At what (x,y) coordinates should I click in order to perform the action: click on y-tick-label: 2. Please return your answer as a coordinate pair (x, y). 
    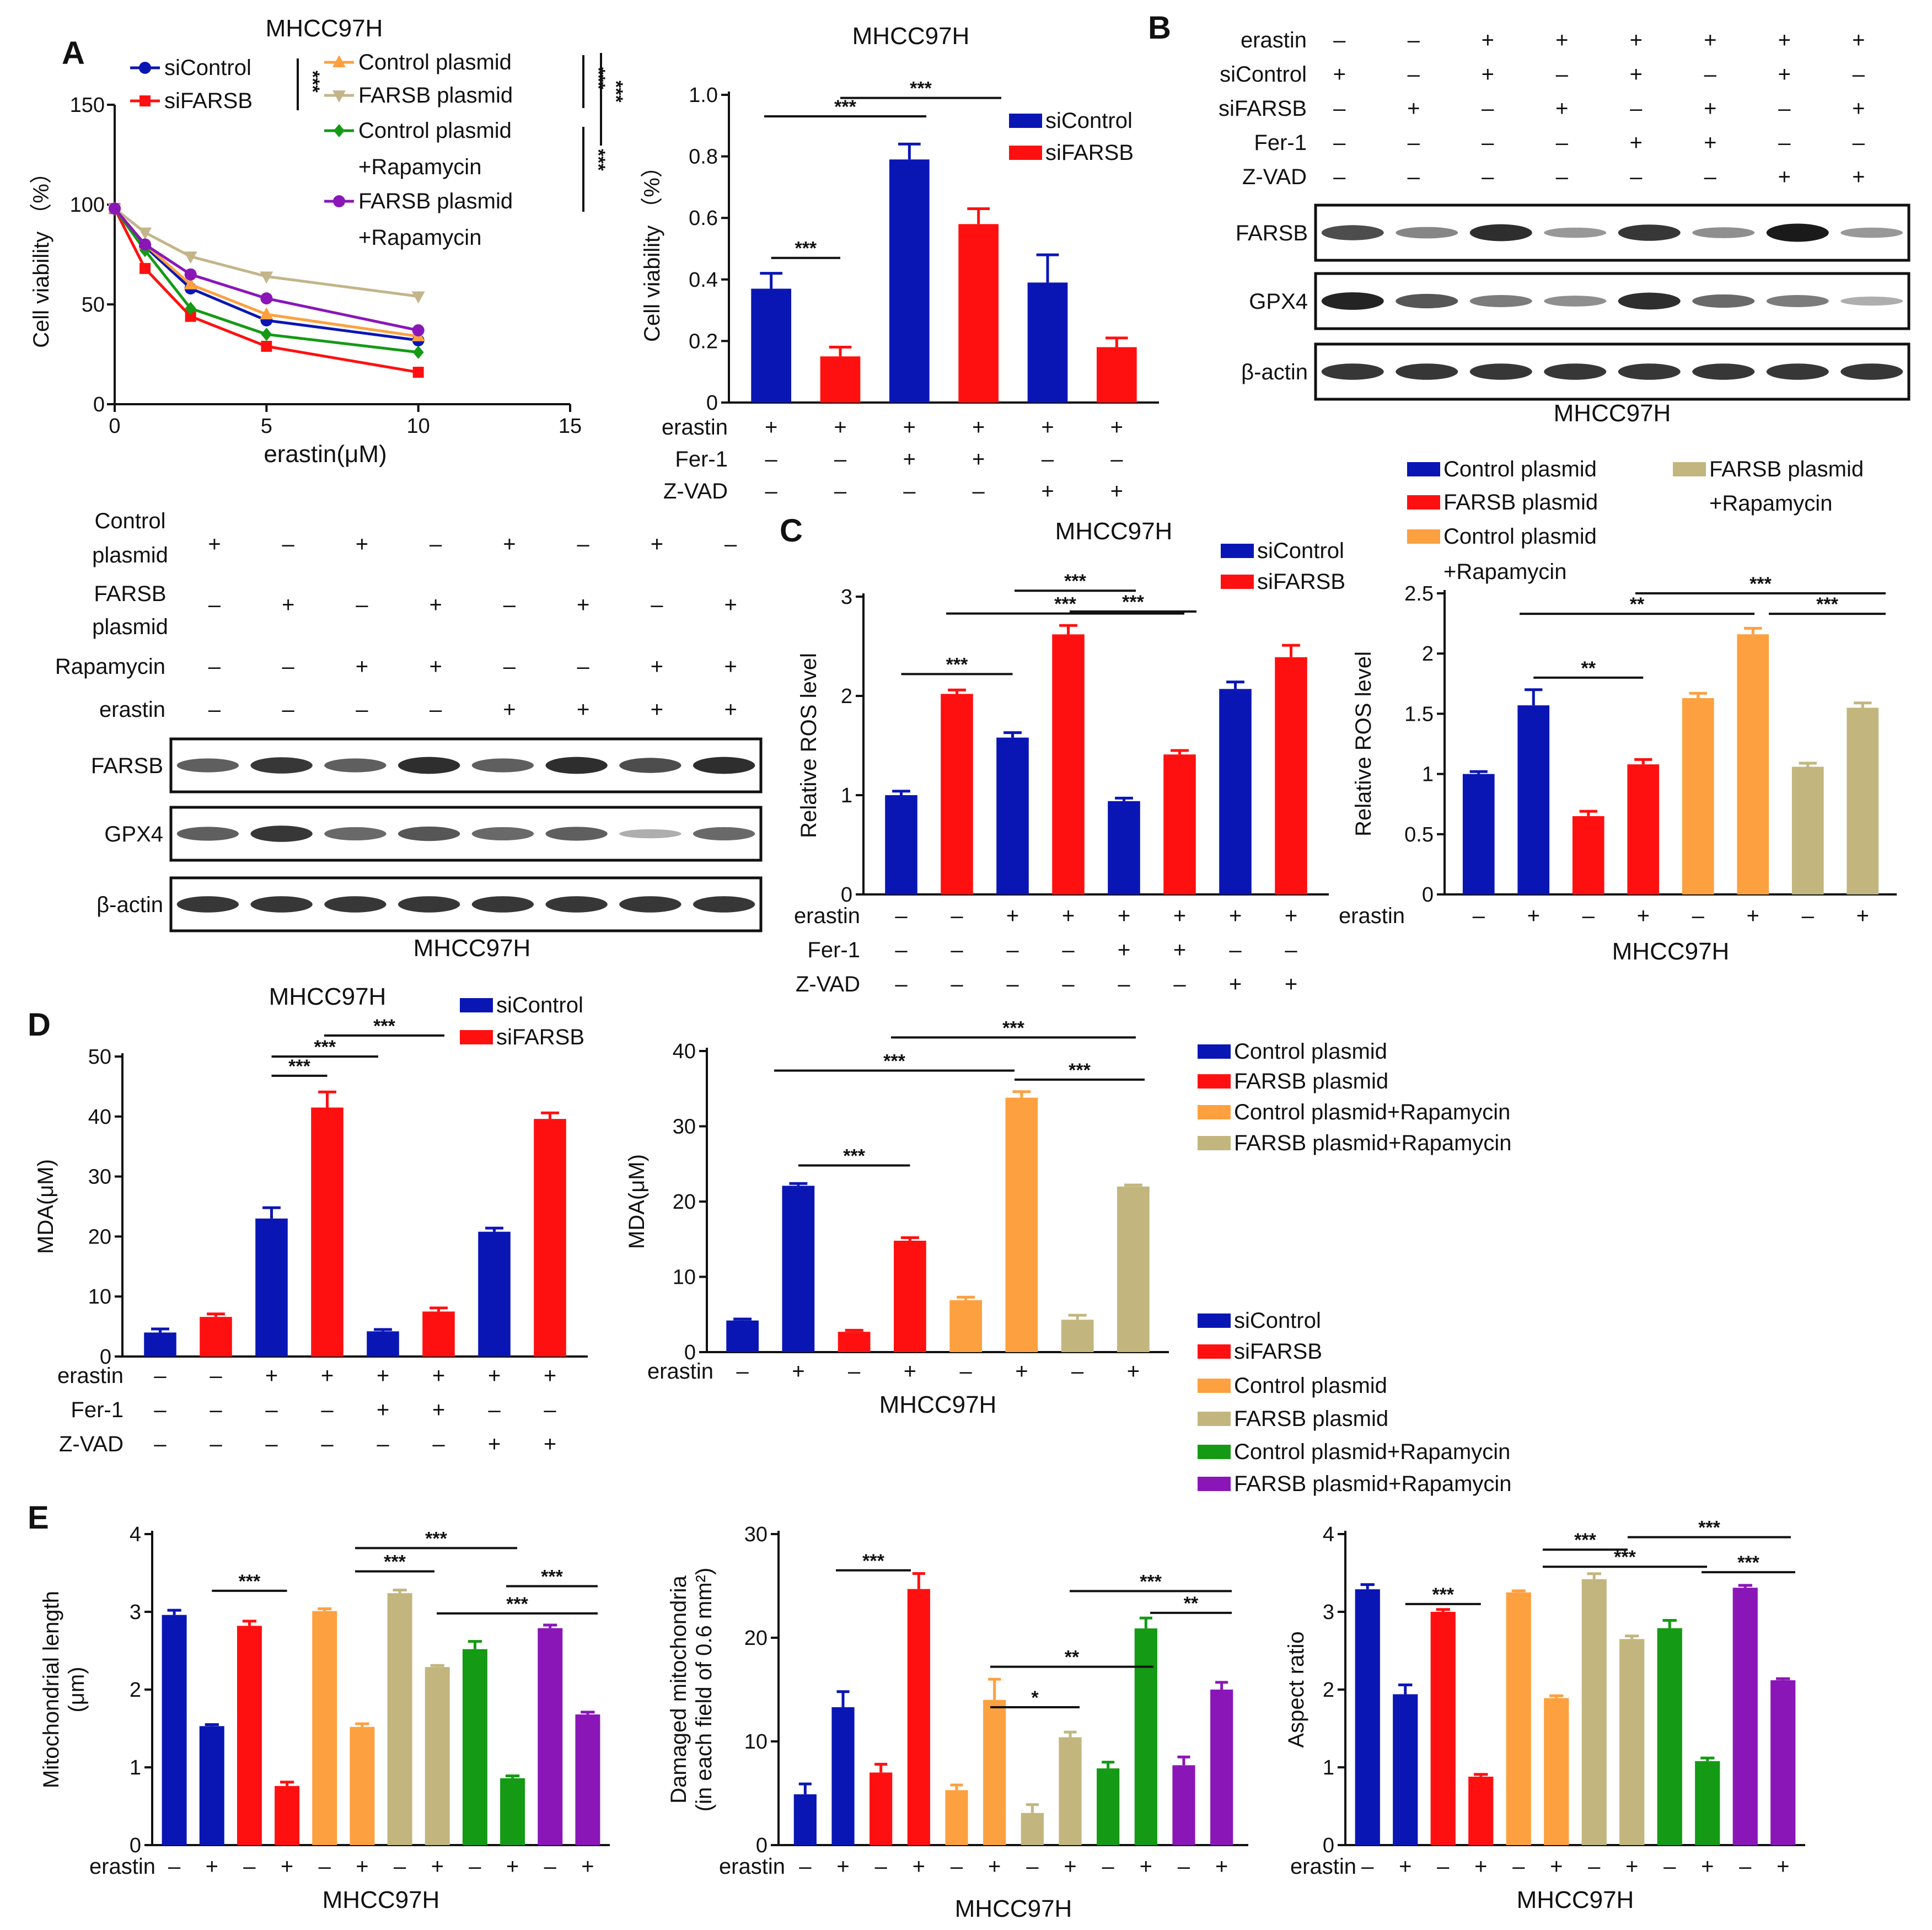
    Looking at the image, I should click on (1428, 654).